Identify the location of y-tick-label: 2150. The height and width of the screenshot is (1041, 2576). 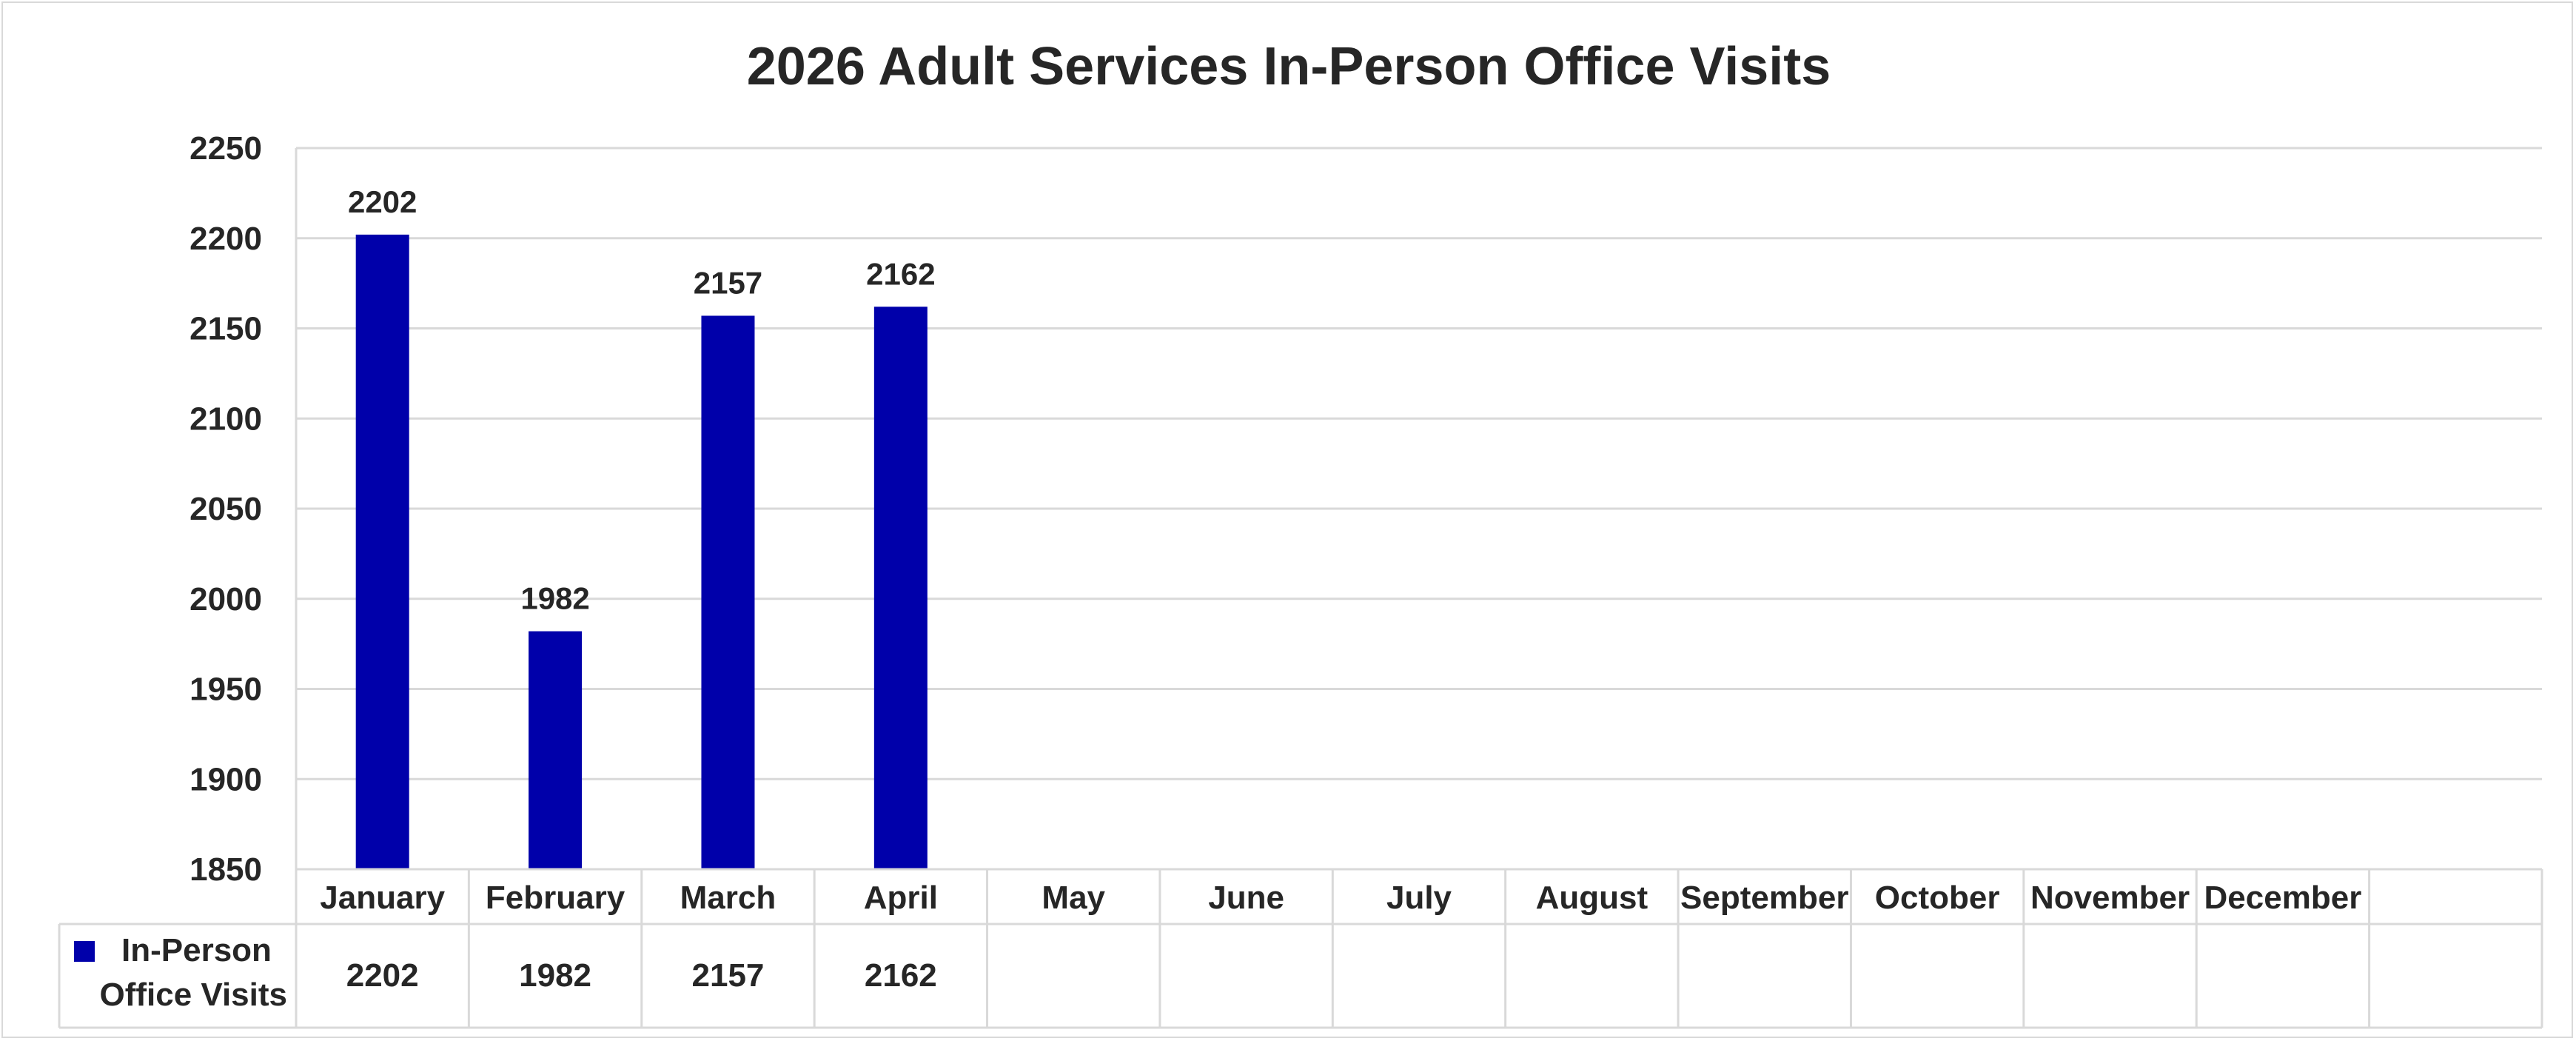
(225, 329).